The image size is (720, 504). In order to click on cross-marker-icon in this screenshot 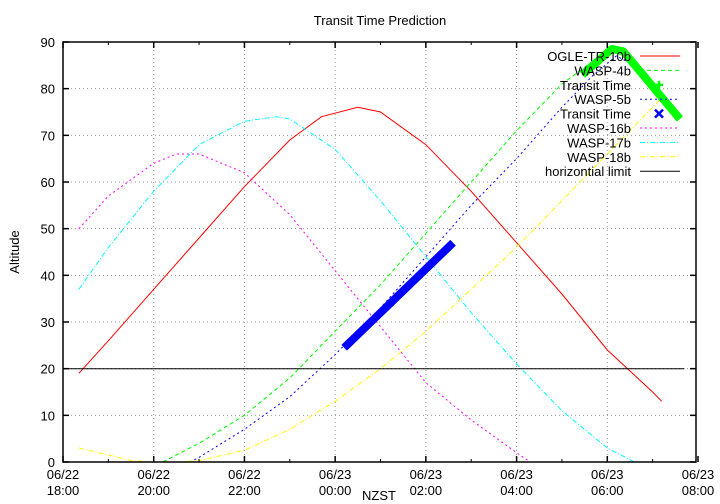, I will do `click(659, 113)`.